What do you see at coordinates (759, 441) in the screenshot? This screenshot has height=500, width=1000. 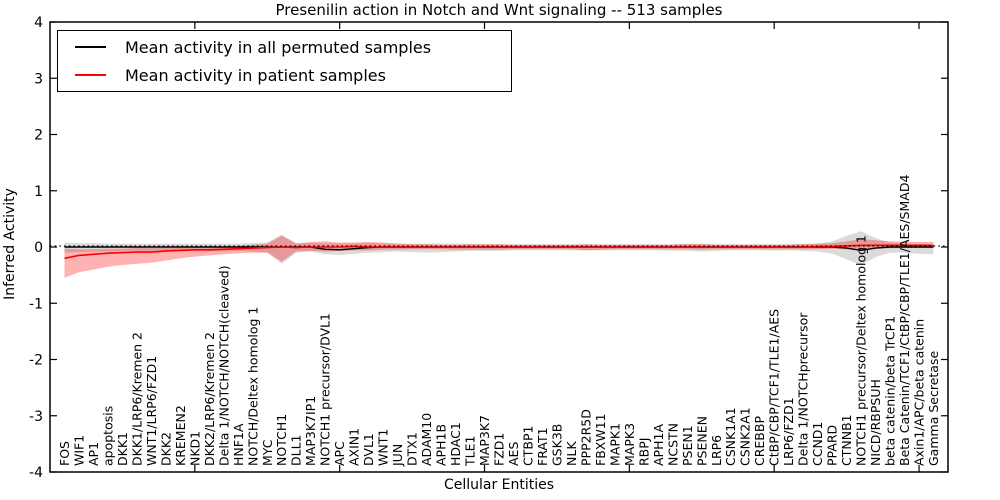 I see `x-tick-label: CREBBP` at bounding box center [759, 441].